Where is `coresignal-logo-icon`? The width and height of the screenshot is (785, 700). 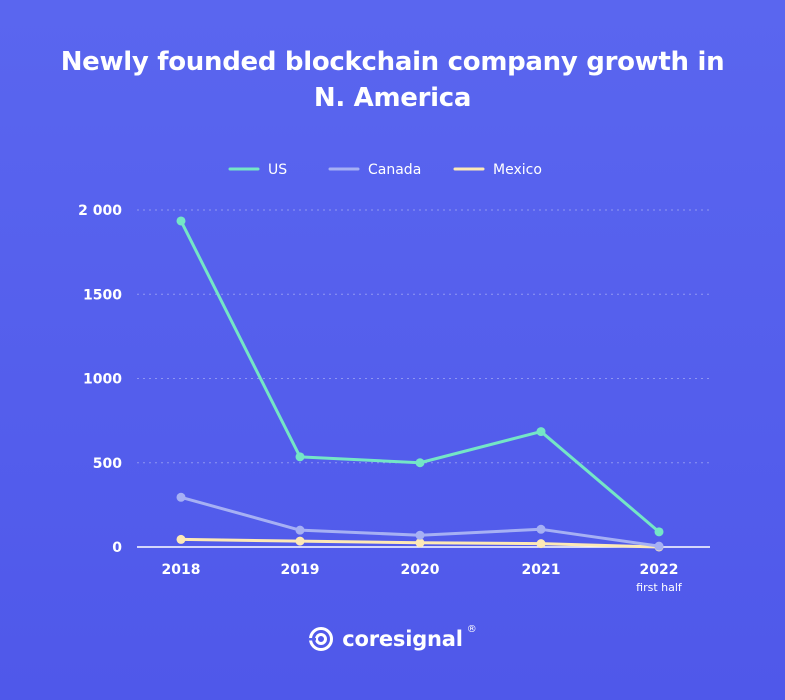 coresignal-logo-icon is located at coordinates (321, 639).